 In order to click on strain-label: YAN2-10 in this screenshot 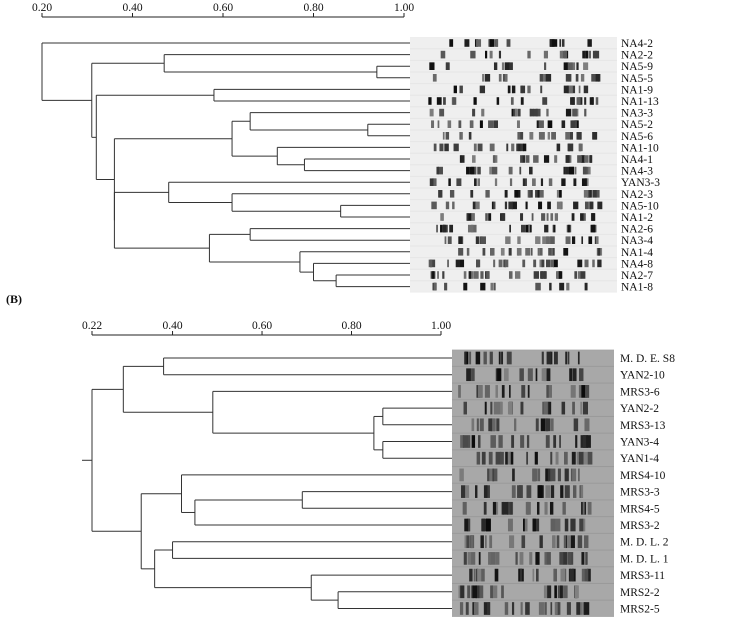, I will do `click(642, 376)`.